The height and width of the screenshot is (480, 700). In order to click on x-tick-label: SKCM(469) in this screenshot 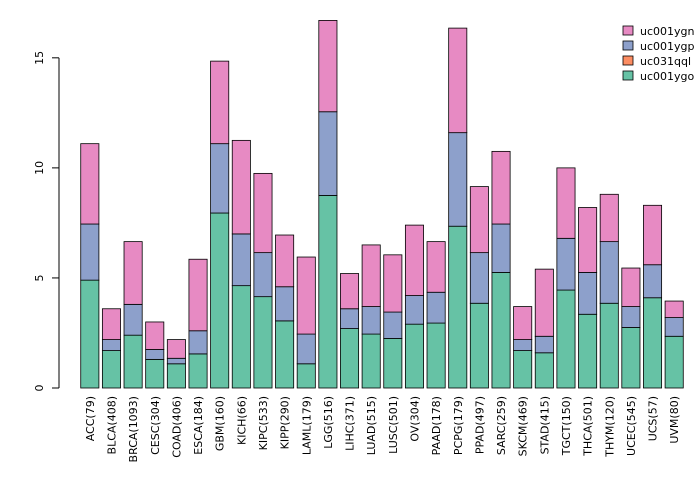, I will do `click(523, 426)`.